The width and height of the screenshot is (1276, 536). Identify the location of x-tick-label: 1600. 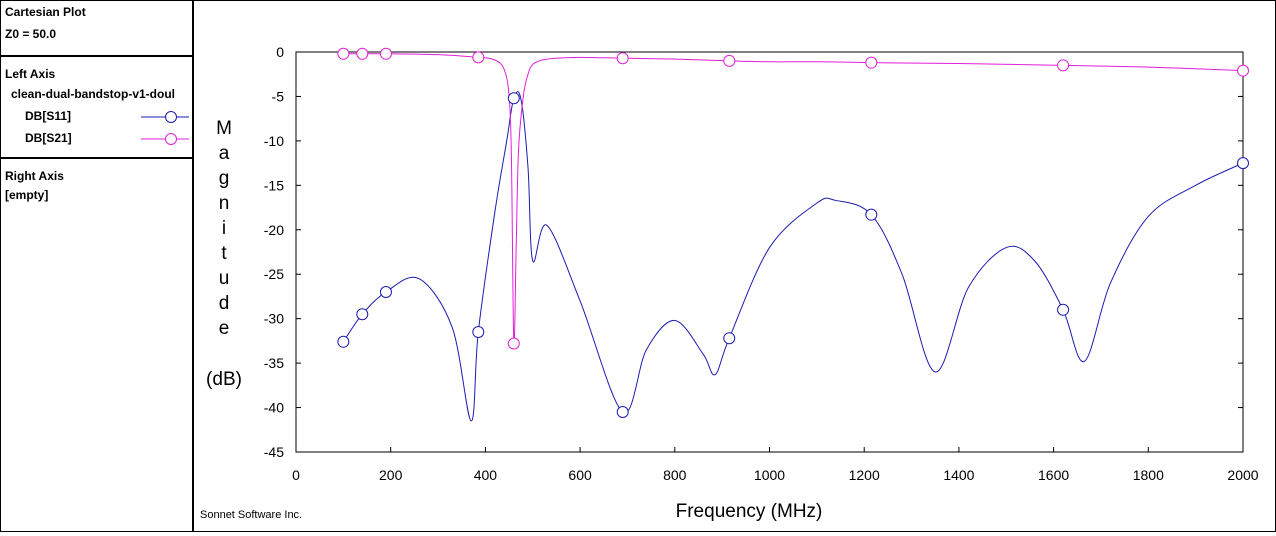
(1053, 475).